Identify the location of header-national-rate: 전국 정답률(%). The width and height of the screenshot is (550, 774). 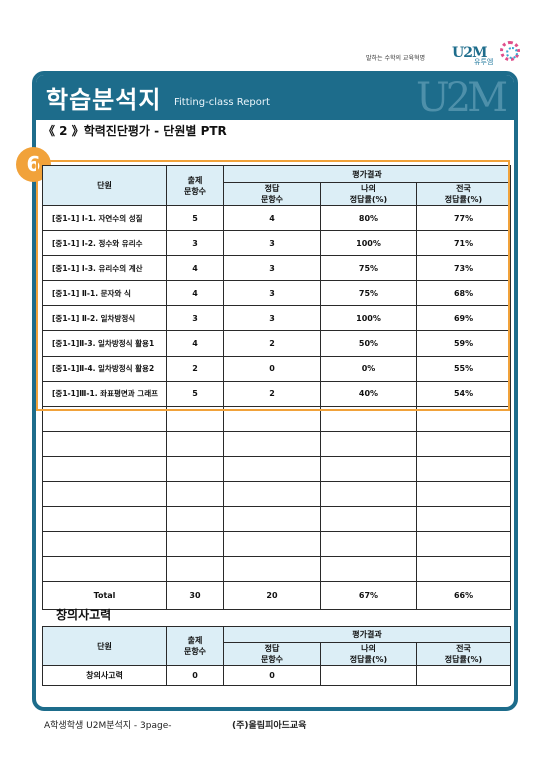
(463, 194).